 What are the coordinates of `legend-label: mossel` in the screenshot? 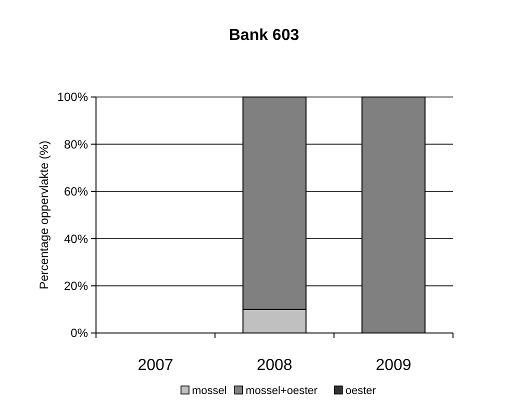 It's located at (209, 391).